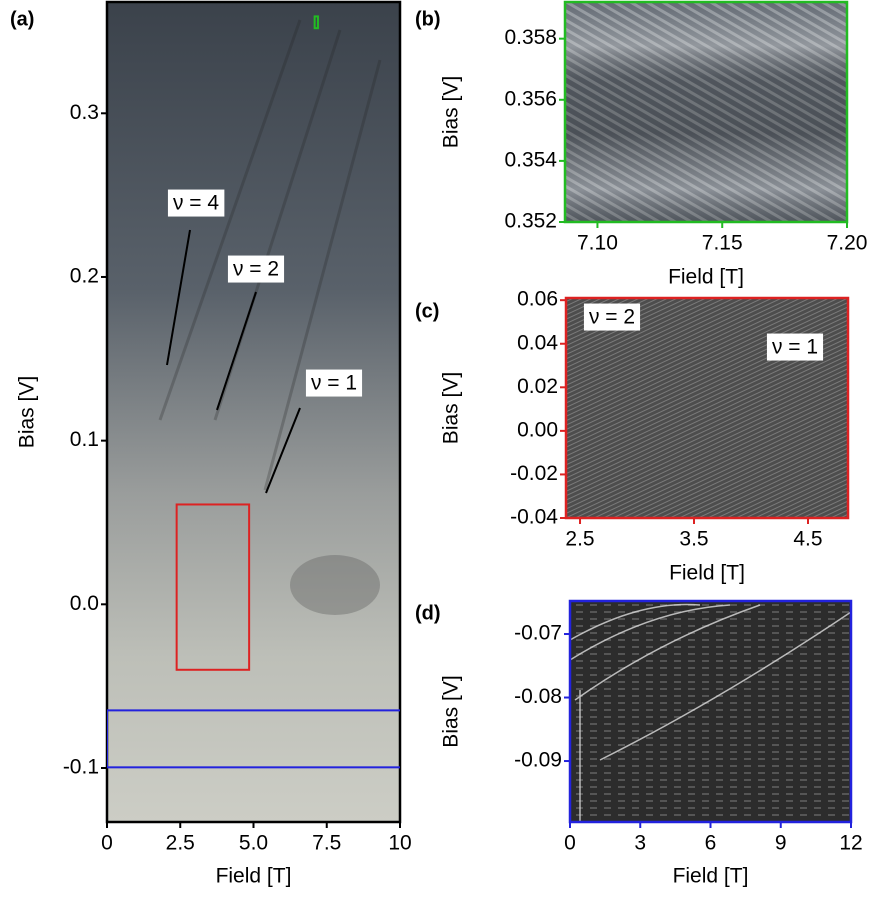 Image resolution: width=876 pixels, height=901 pixels. I want to click on panel-label: (b), so click(428, 19).